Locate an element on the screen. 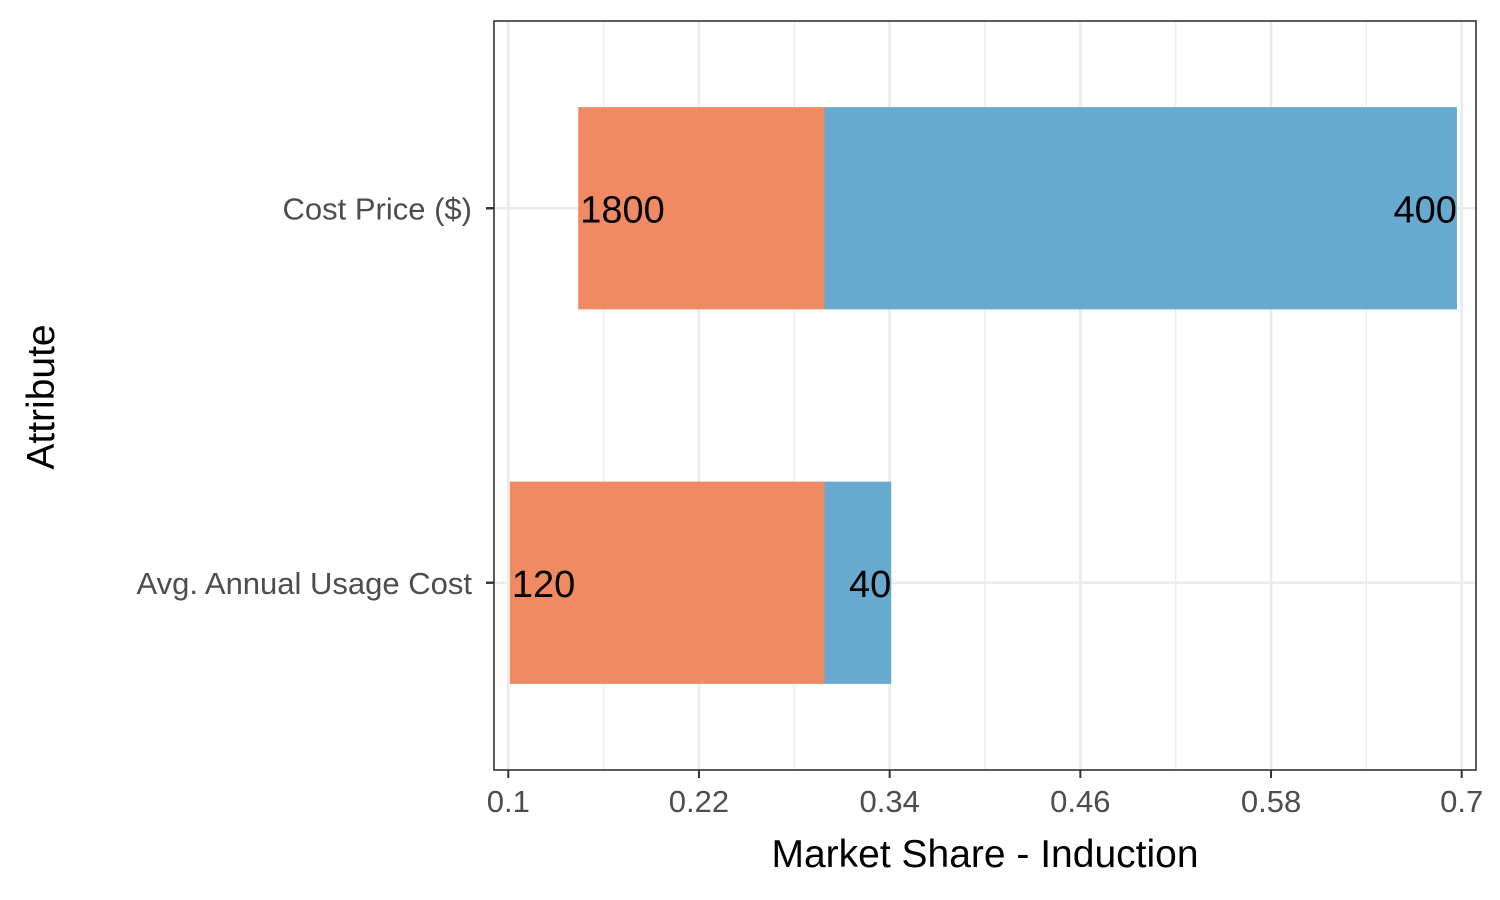 This screenshot has width=1500, height=900. x-tick-label: 0.7 is located at coordinates (1461, 801).